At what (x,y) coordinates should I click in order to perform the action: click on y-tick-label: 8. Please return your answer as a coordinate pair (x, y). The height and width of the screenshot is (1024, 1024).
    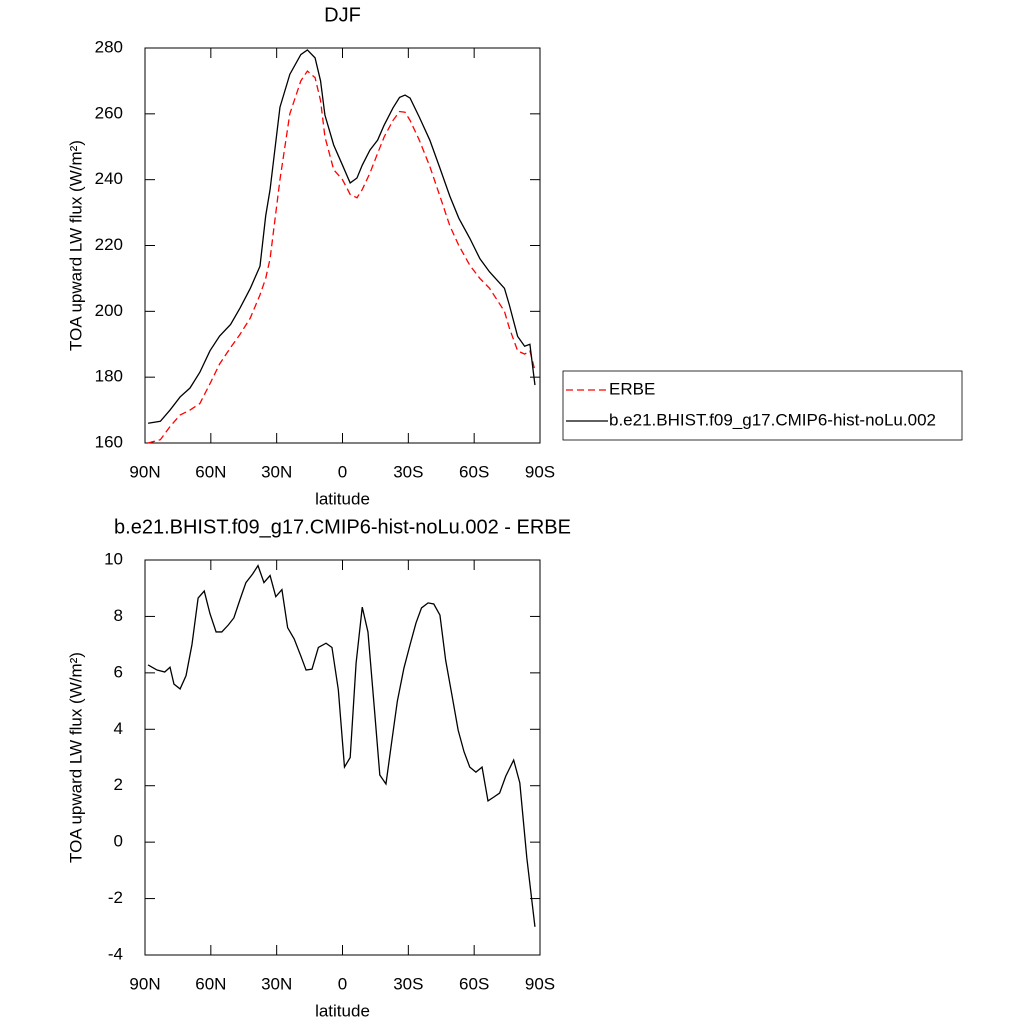
    Looking at the image, I should click on (118, 615).